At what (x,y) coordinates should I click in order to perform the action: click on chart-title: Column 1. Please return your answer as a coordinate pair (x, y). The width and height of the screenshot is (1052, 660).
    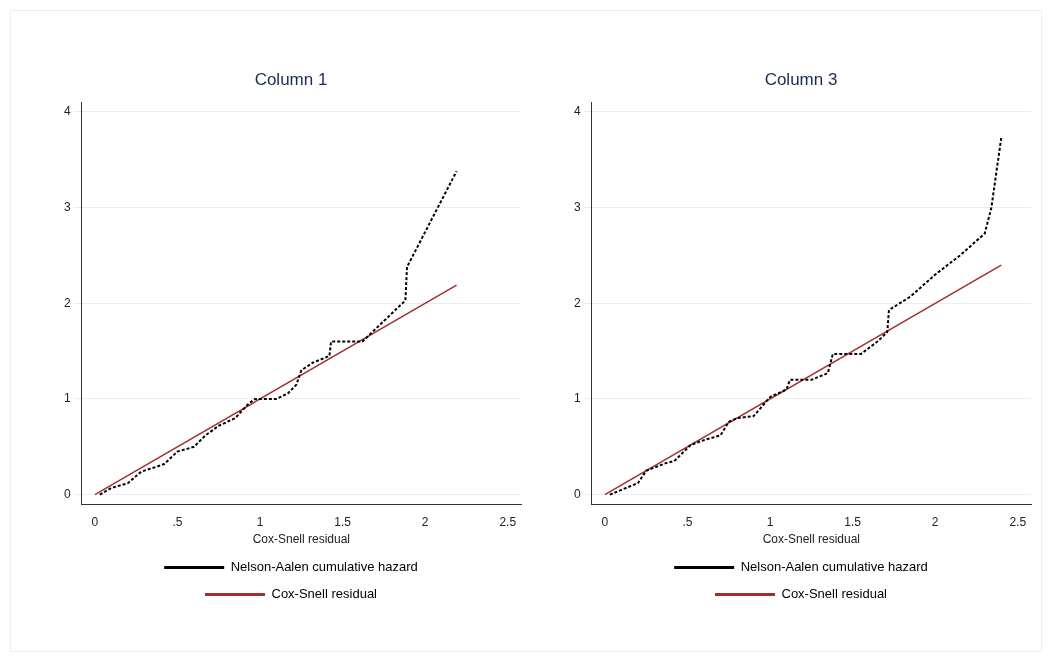
    Looking at the image, I should click on (291, 79).